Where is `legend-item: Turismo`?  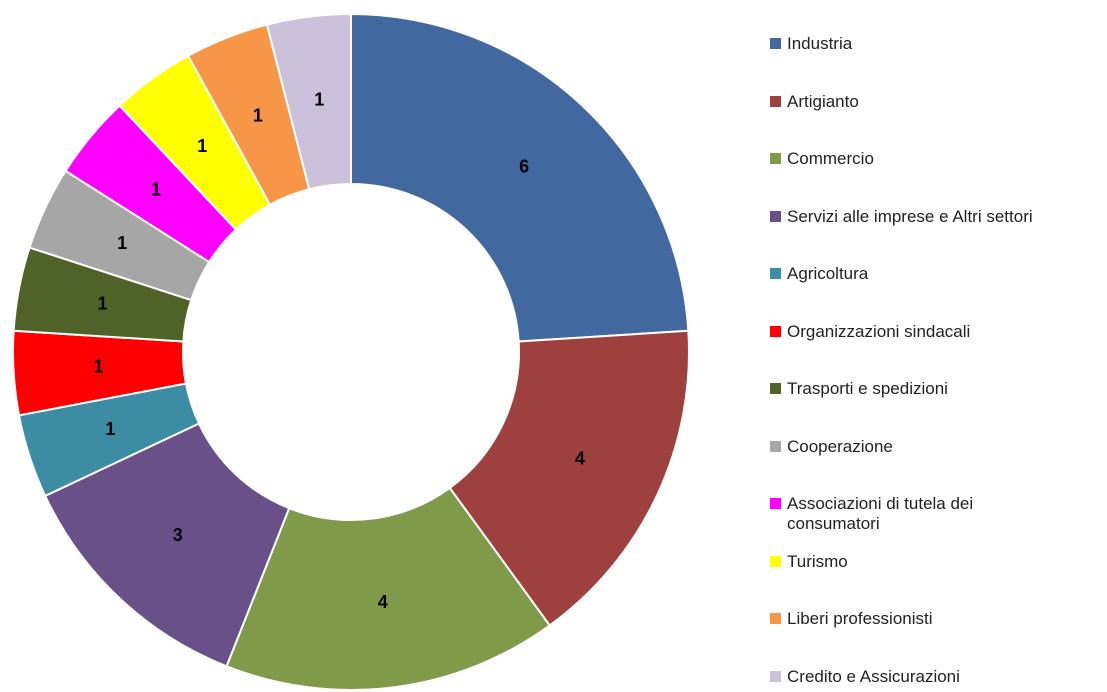 legend-item: Turismo is located at coordinates (933, 562).